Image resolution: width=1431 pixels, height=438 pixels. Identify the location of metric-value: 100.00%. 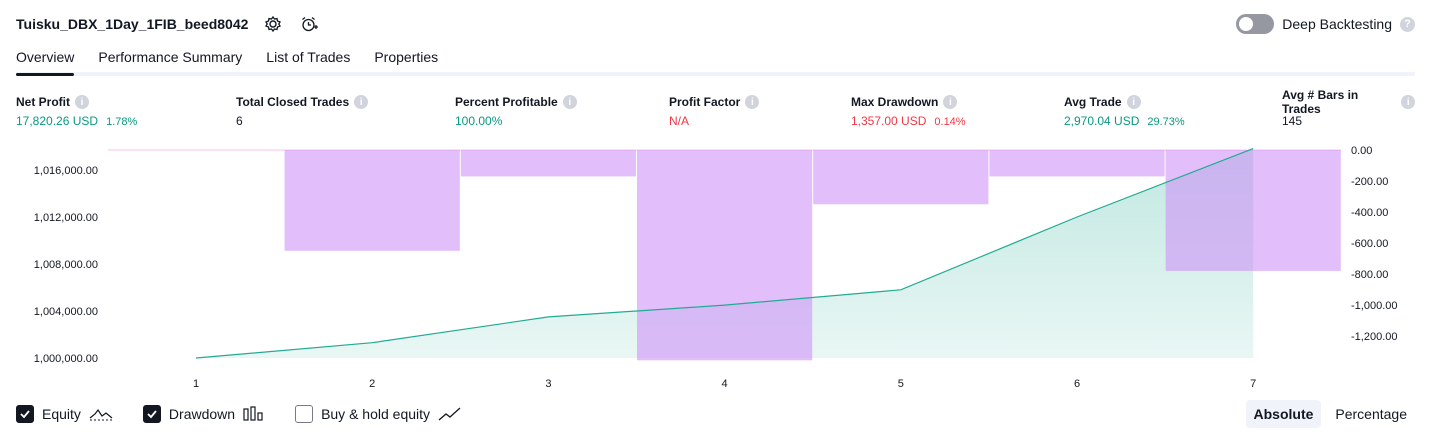
(479, 121).